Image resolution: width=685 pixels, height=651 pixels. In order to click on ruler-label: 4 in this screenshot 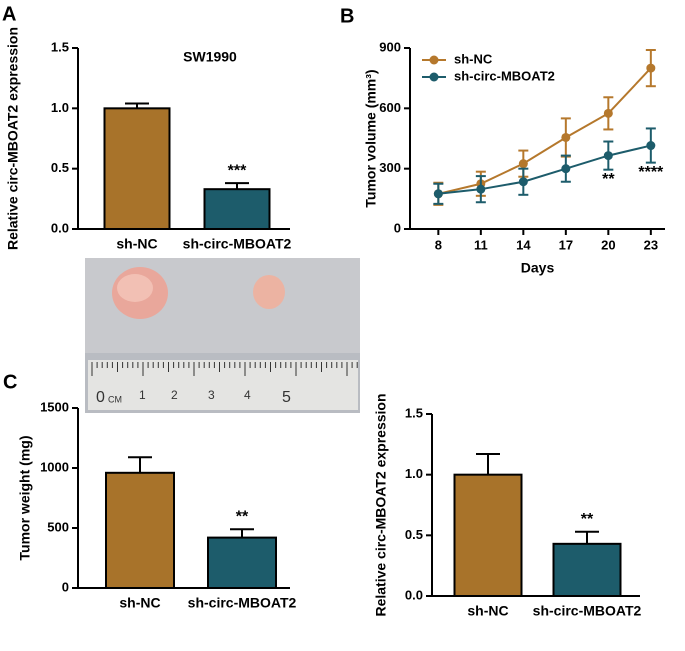, I will do `click(247, 395)`.